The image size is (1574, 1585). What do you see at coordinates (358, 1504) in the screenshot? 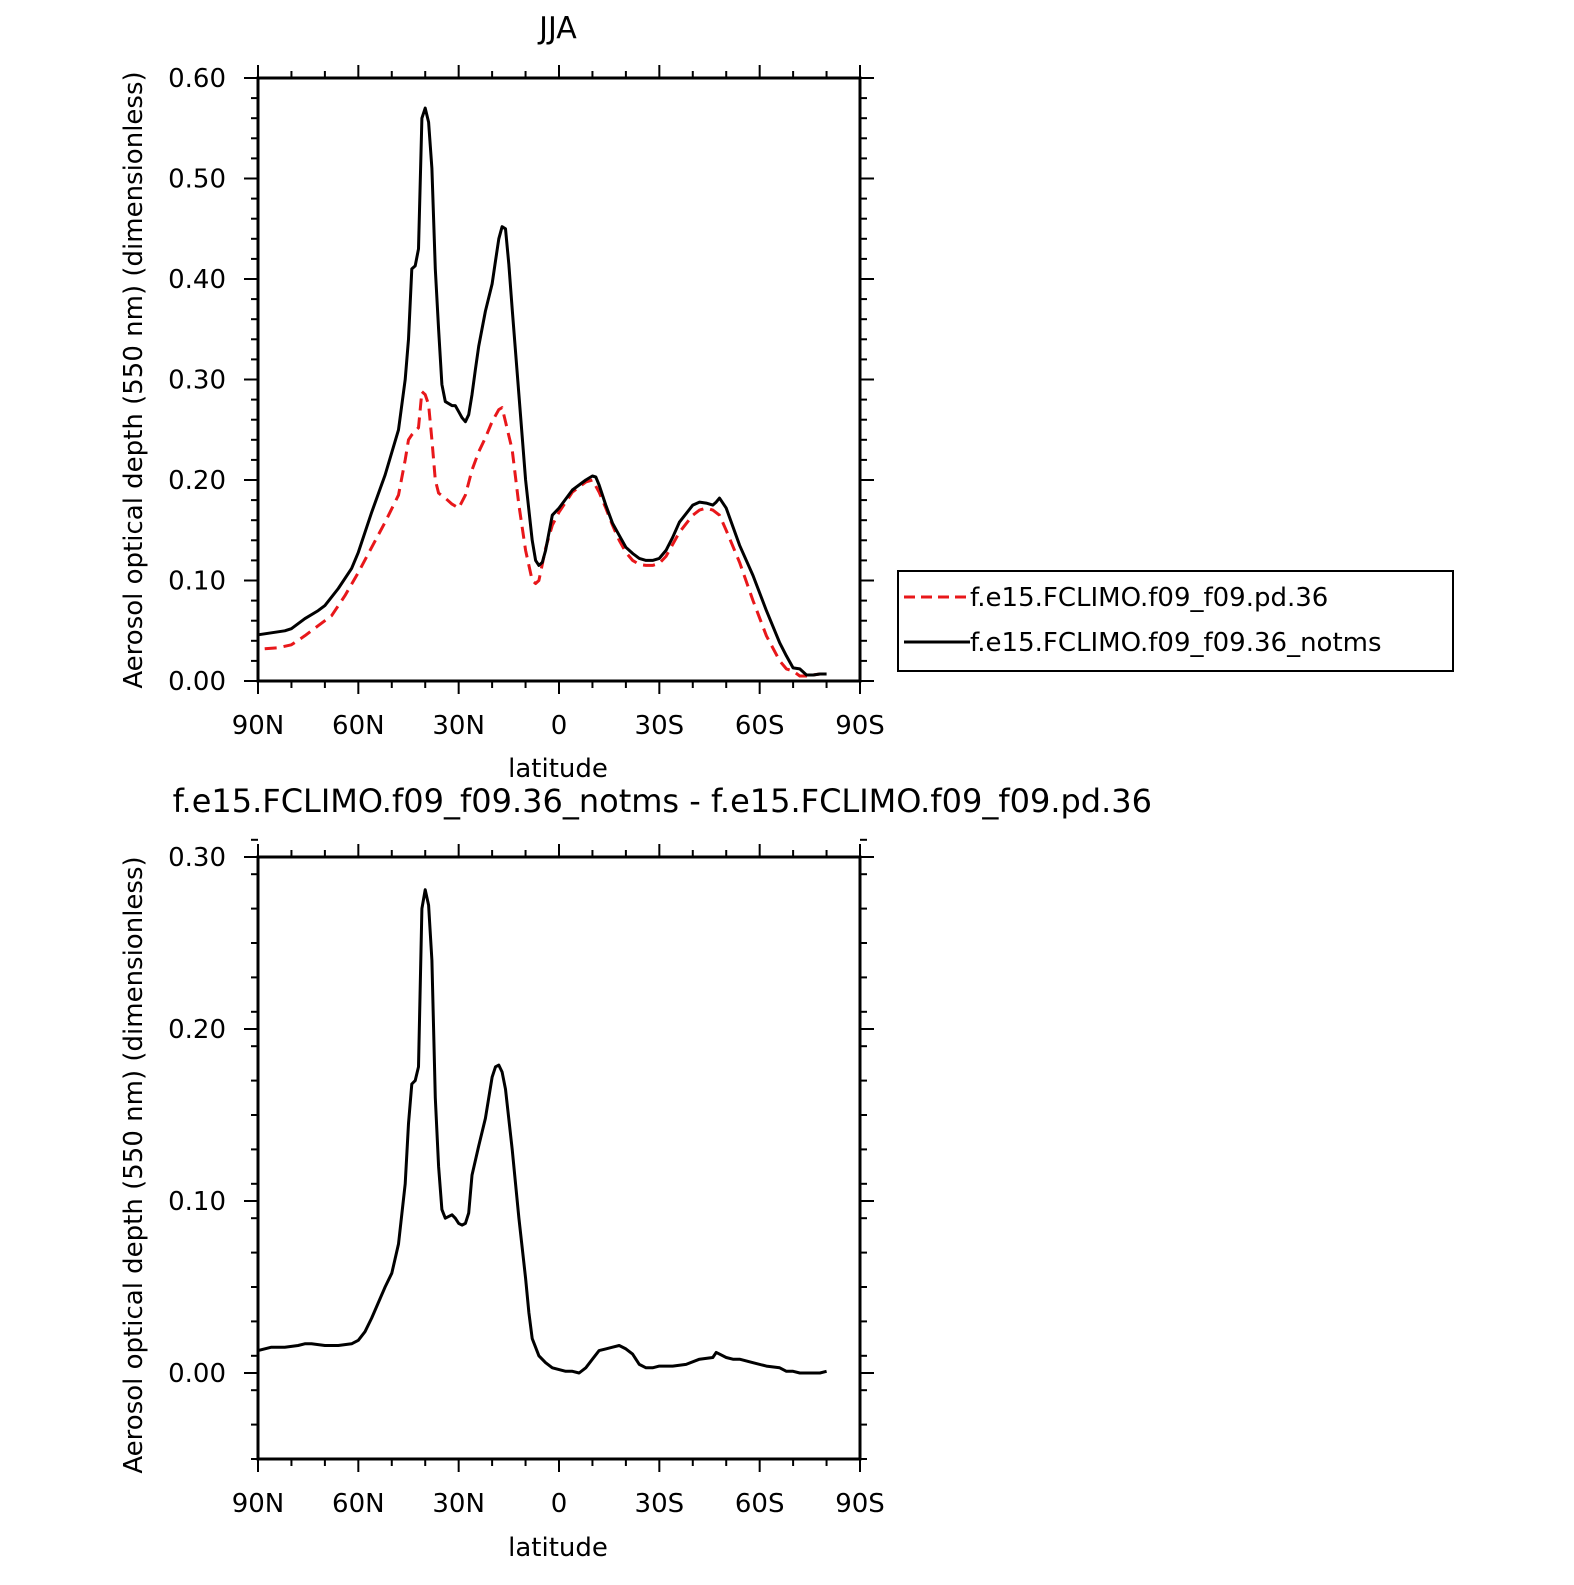
I see `bottom-x-tick-label: 60N` at bounding box center [358, 1504].